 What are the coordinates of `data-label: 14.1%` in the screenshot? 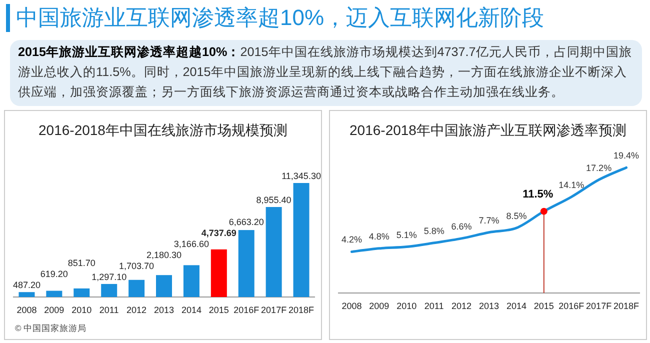 It's located at (571, 185).